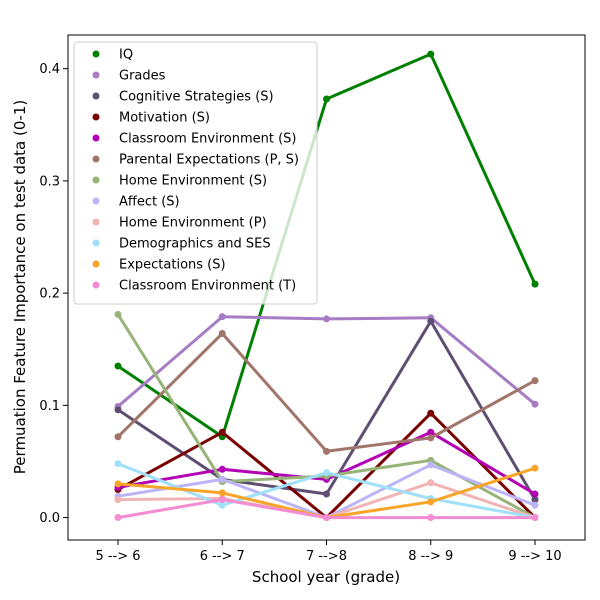 The width and height of the screenshot is (600, 600). I want to click on y-tick-label: 0.2, so click(49, 294).